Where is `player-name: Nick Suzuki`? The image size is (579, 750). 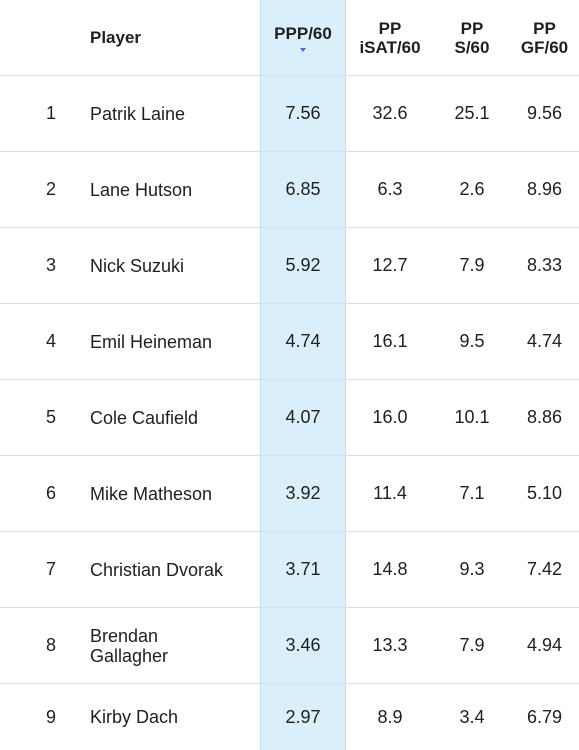
player-name: Nick Suzuki is located at coordinates (137, 265).